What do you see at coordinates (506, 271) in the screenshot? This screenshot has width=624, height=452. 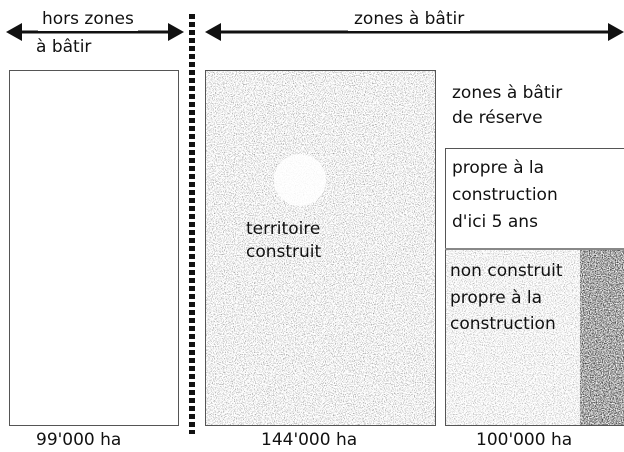 I see `unbuilt-label-line1: non construit` at bounding box center [506, 271].